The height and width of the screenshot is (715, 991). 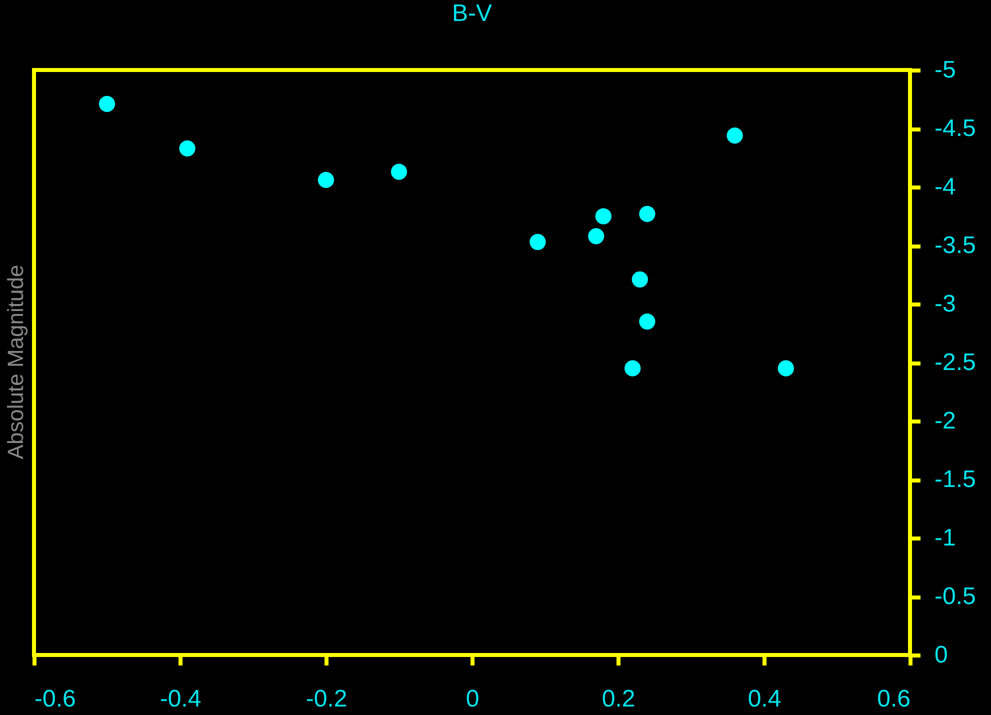 I want to click on x-tick-label: -0.6, so click(x=55, y=699).